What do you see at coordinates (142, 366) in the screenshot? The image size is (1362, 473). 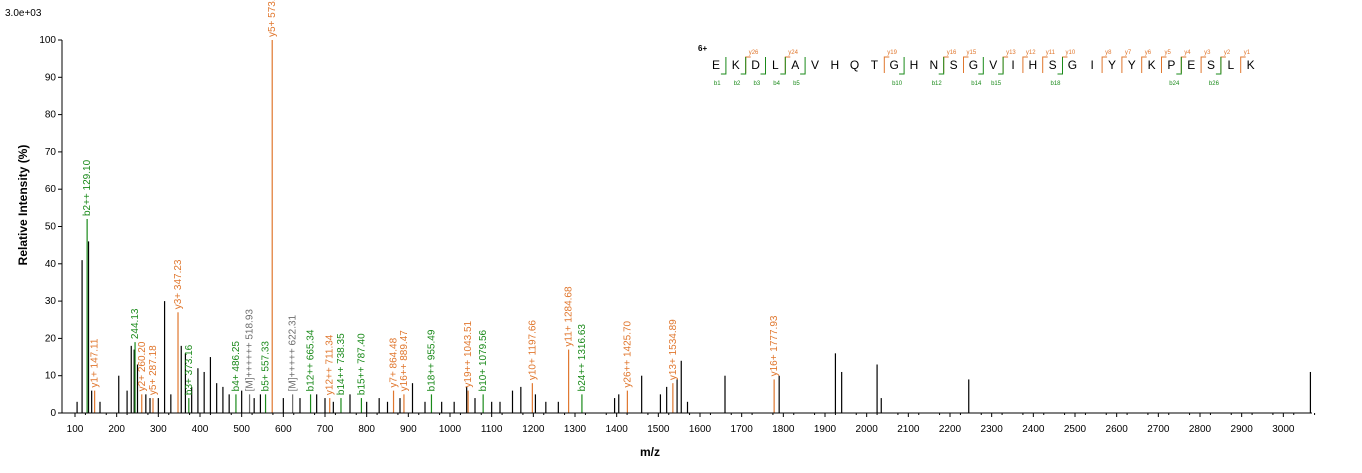 I see `peak-label: y2+ 260.20` at bounding box center [142, 366].